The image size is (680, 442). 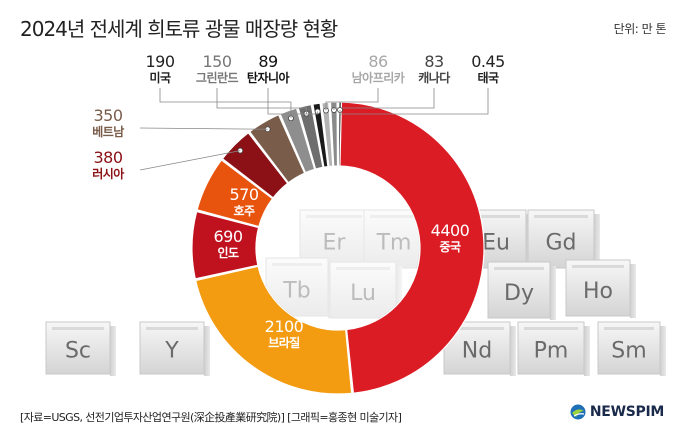 I want to click on element-symbol: Y, so click(x=171, y=350).